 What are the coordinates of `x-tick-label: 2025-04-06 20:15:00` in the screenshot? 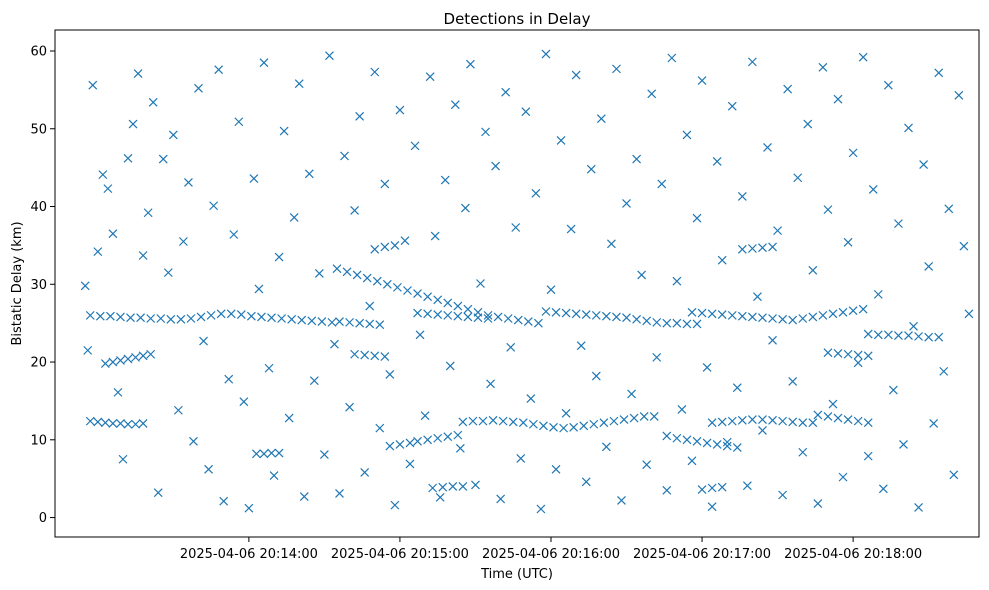 It's located at (400, 554).